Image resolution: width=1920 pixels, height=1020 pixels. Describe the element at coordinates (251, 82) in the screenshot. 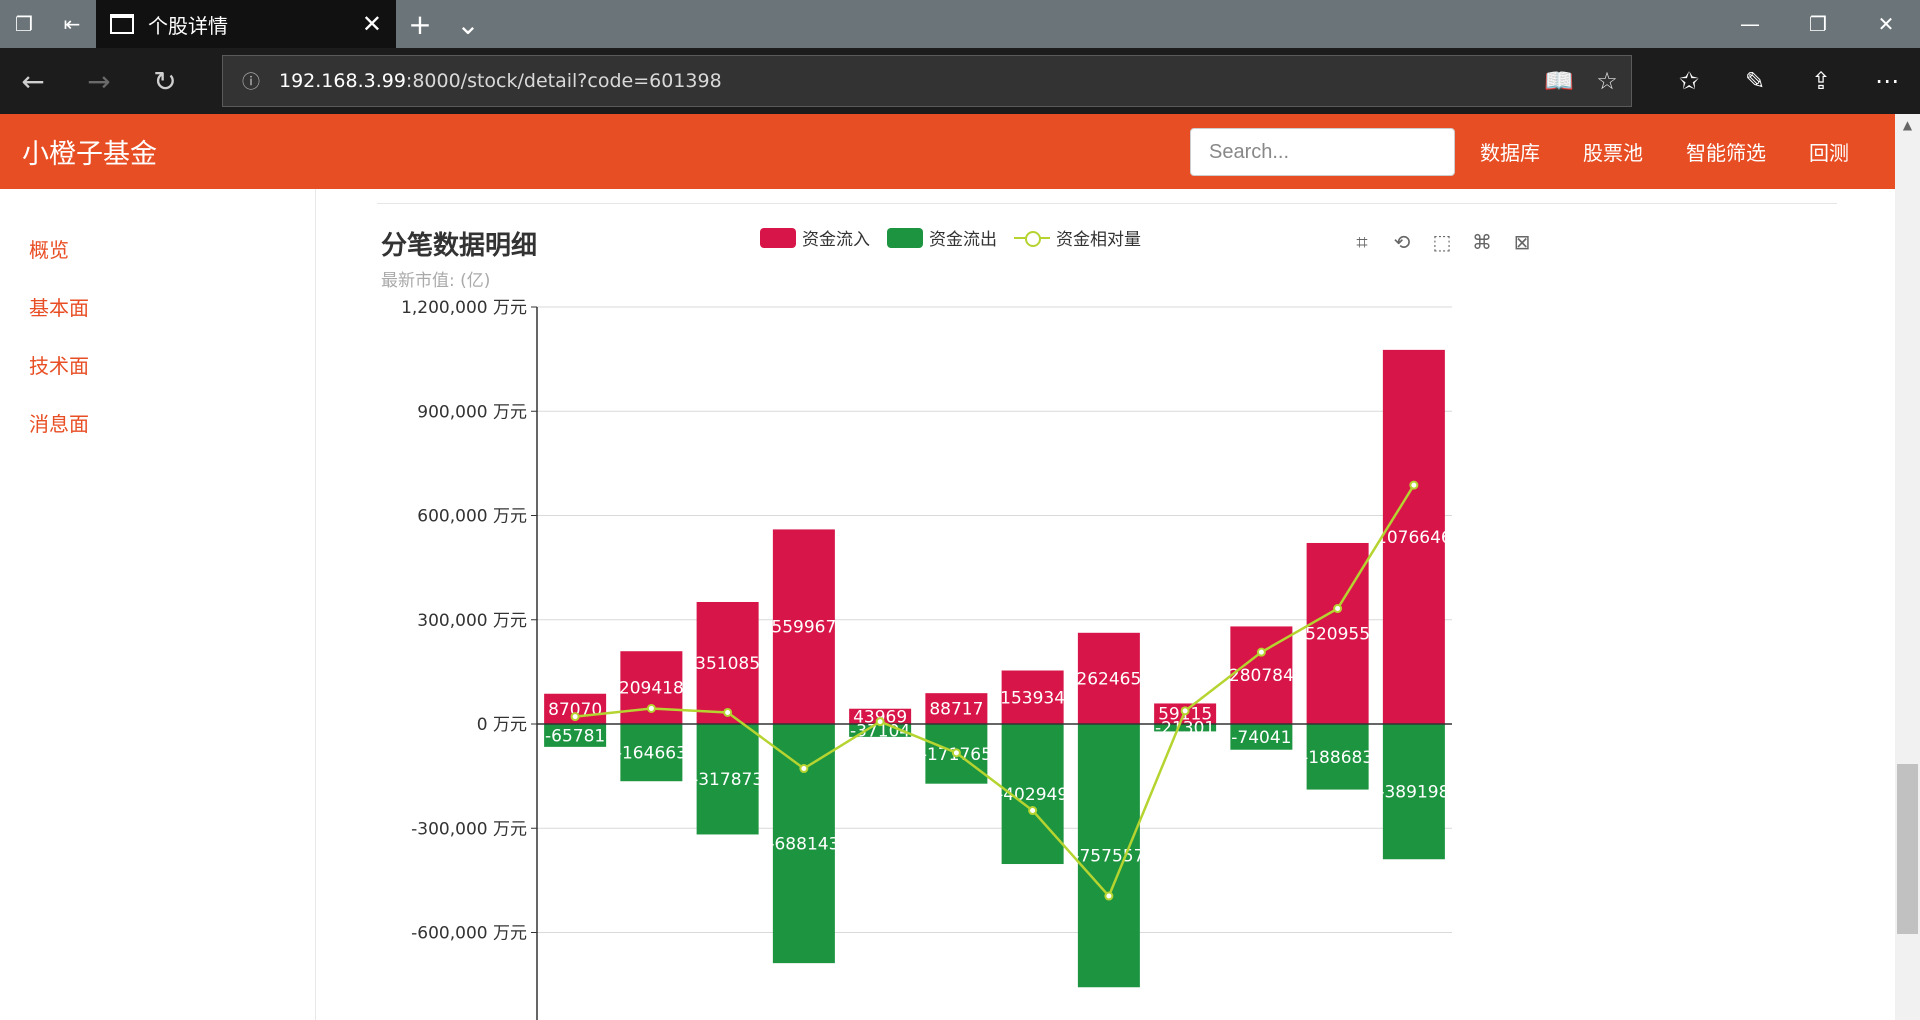

I see `site-info-icon: ⓘ` at that location.